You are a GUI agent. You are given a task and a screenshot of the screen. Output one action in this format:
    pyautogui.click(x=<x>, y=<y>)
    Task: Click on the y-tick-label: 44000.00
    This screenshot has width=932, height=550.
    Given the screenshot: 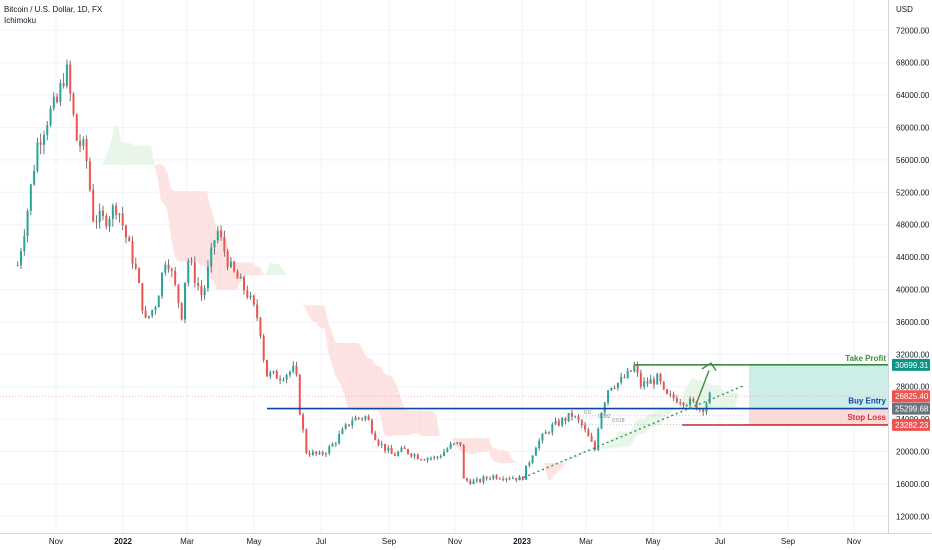 What is the action you would take?
    pyautogui.click(x=913, y=257)
    